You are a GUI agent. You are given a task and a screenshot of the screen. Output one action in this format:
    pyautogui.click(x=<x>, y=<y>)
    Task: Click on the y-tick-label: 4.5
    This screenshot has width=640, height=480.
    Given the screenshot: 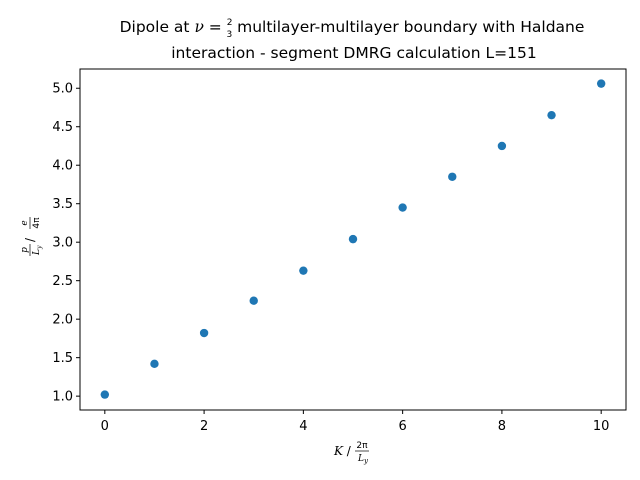 What is the action you would take?
    pyautogui.click(x=62, y=127)
    